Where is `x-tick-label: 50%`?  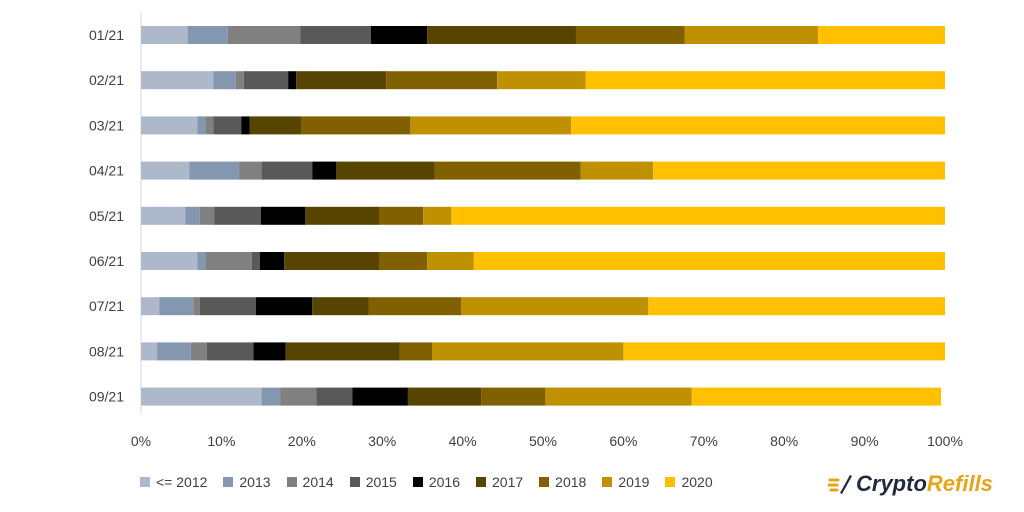
x-tick-label: 50% is located at coordinates (543, 441).